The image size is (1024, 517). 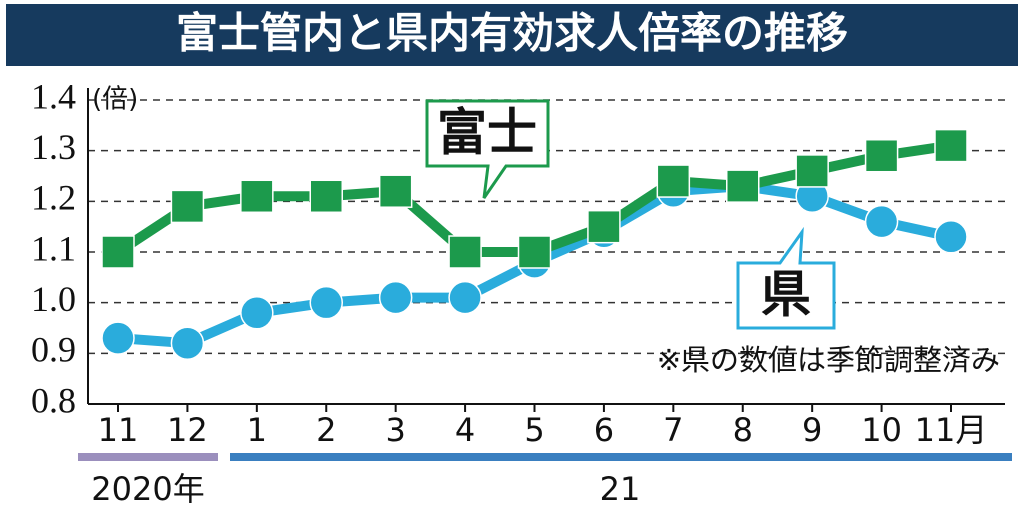 What do you see at coordinates (147, 489) in the screenshot?
I see `period-label: 2020年` at bounding box center [147, 489].